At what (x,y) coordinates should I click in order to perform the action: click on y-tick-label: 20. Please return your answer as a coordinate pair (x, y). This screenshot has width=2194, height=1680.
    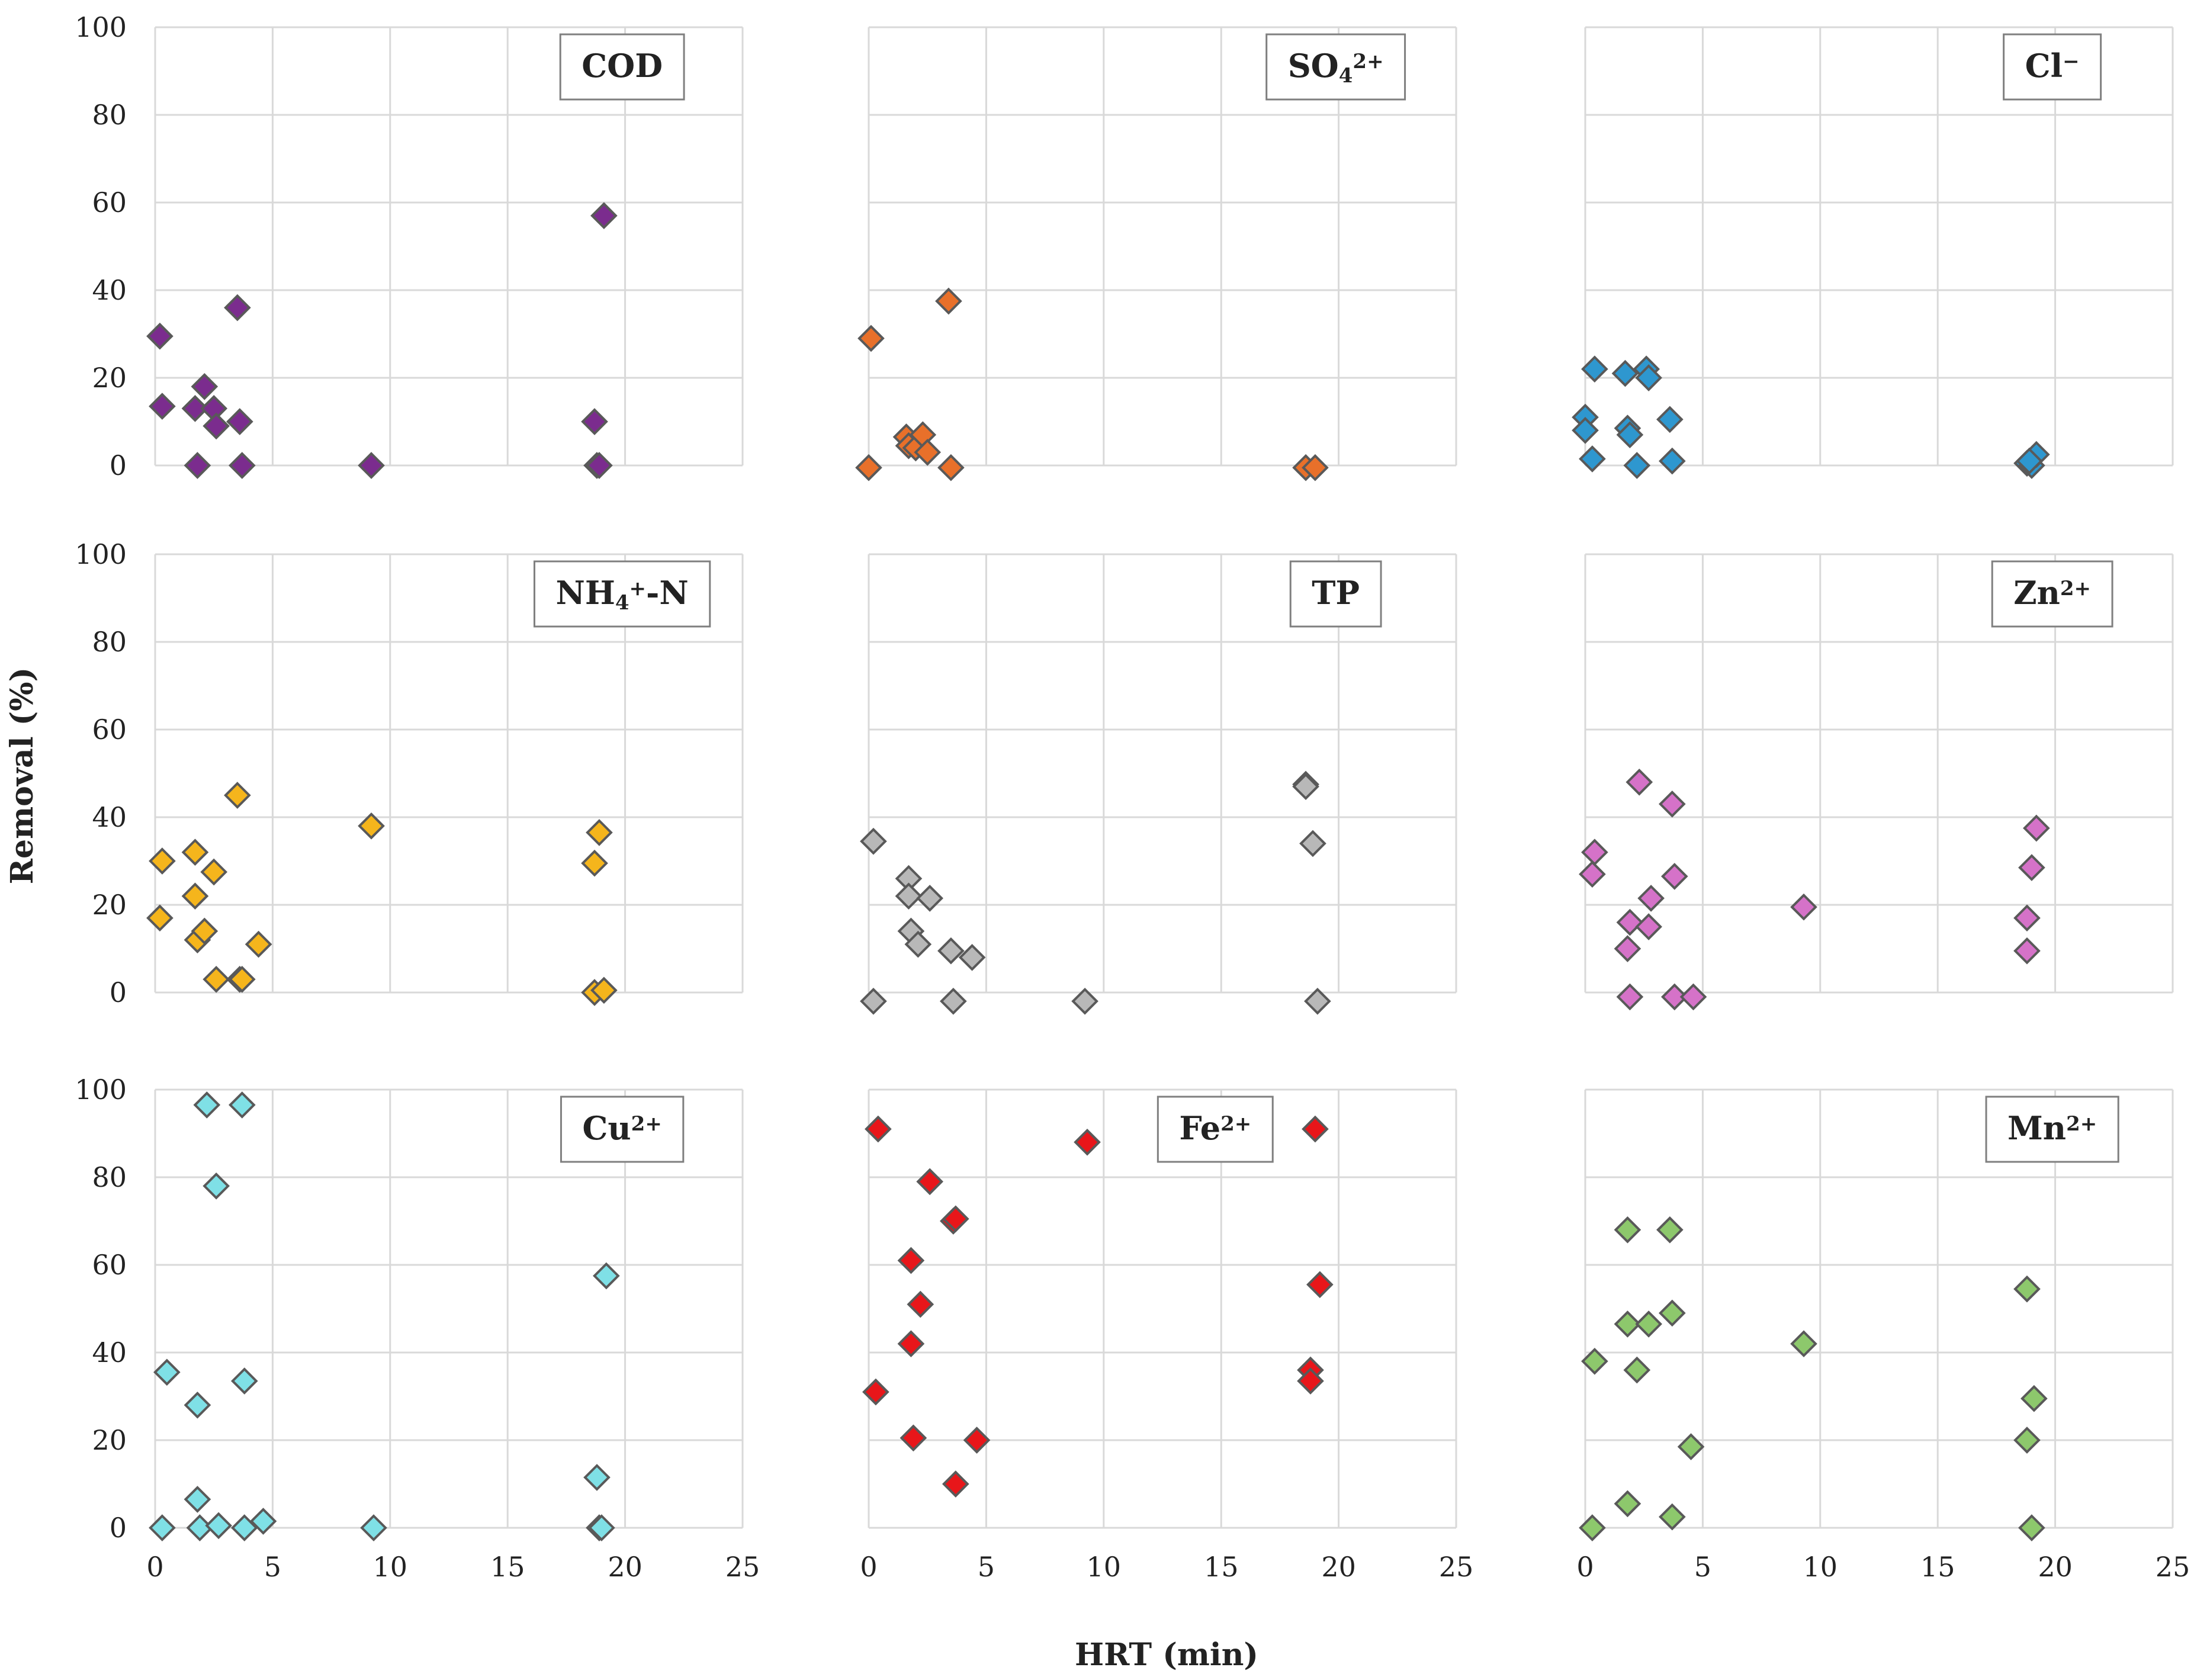
    Looking at the image, I should click on (109, 905).